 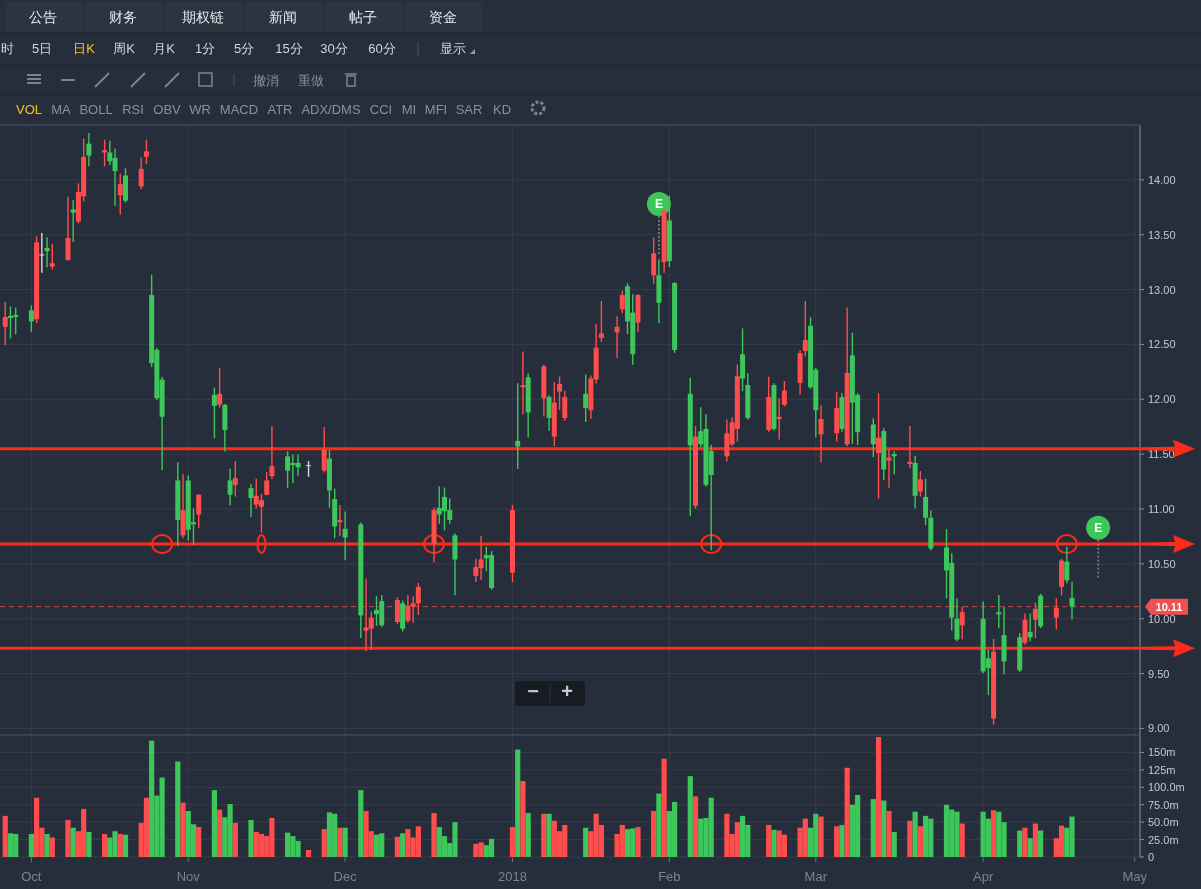 I want to click on text: RSI, so click(x=133, y=109).